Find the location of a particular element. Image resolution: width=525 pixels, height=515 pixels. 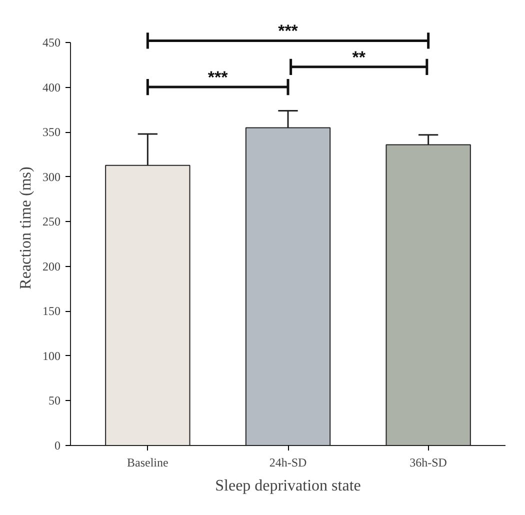

annotation: ** is located at coordinates (359, 57).